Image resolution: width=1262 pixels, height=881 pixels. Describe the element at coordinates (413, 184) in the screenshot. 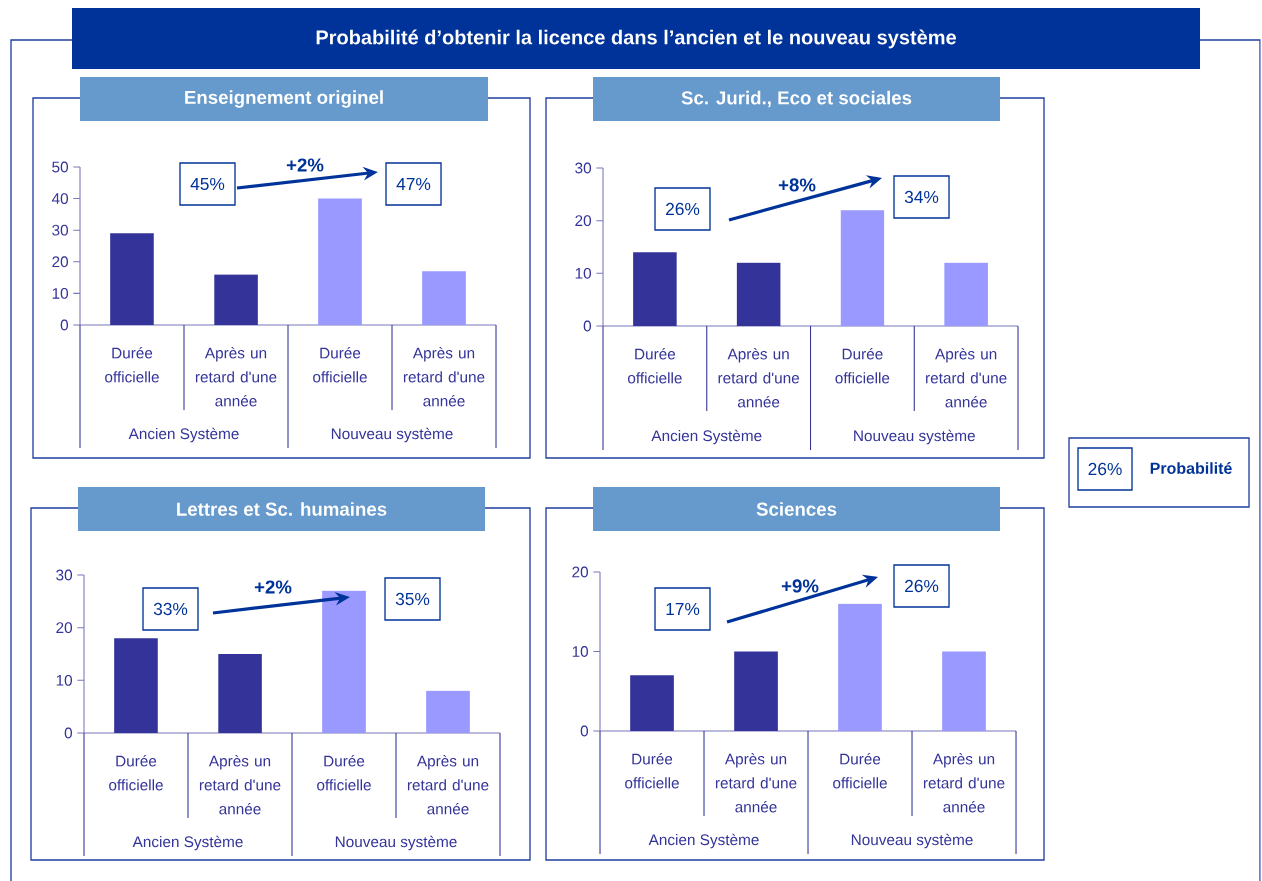

I see `annotation: 47%` at that location.